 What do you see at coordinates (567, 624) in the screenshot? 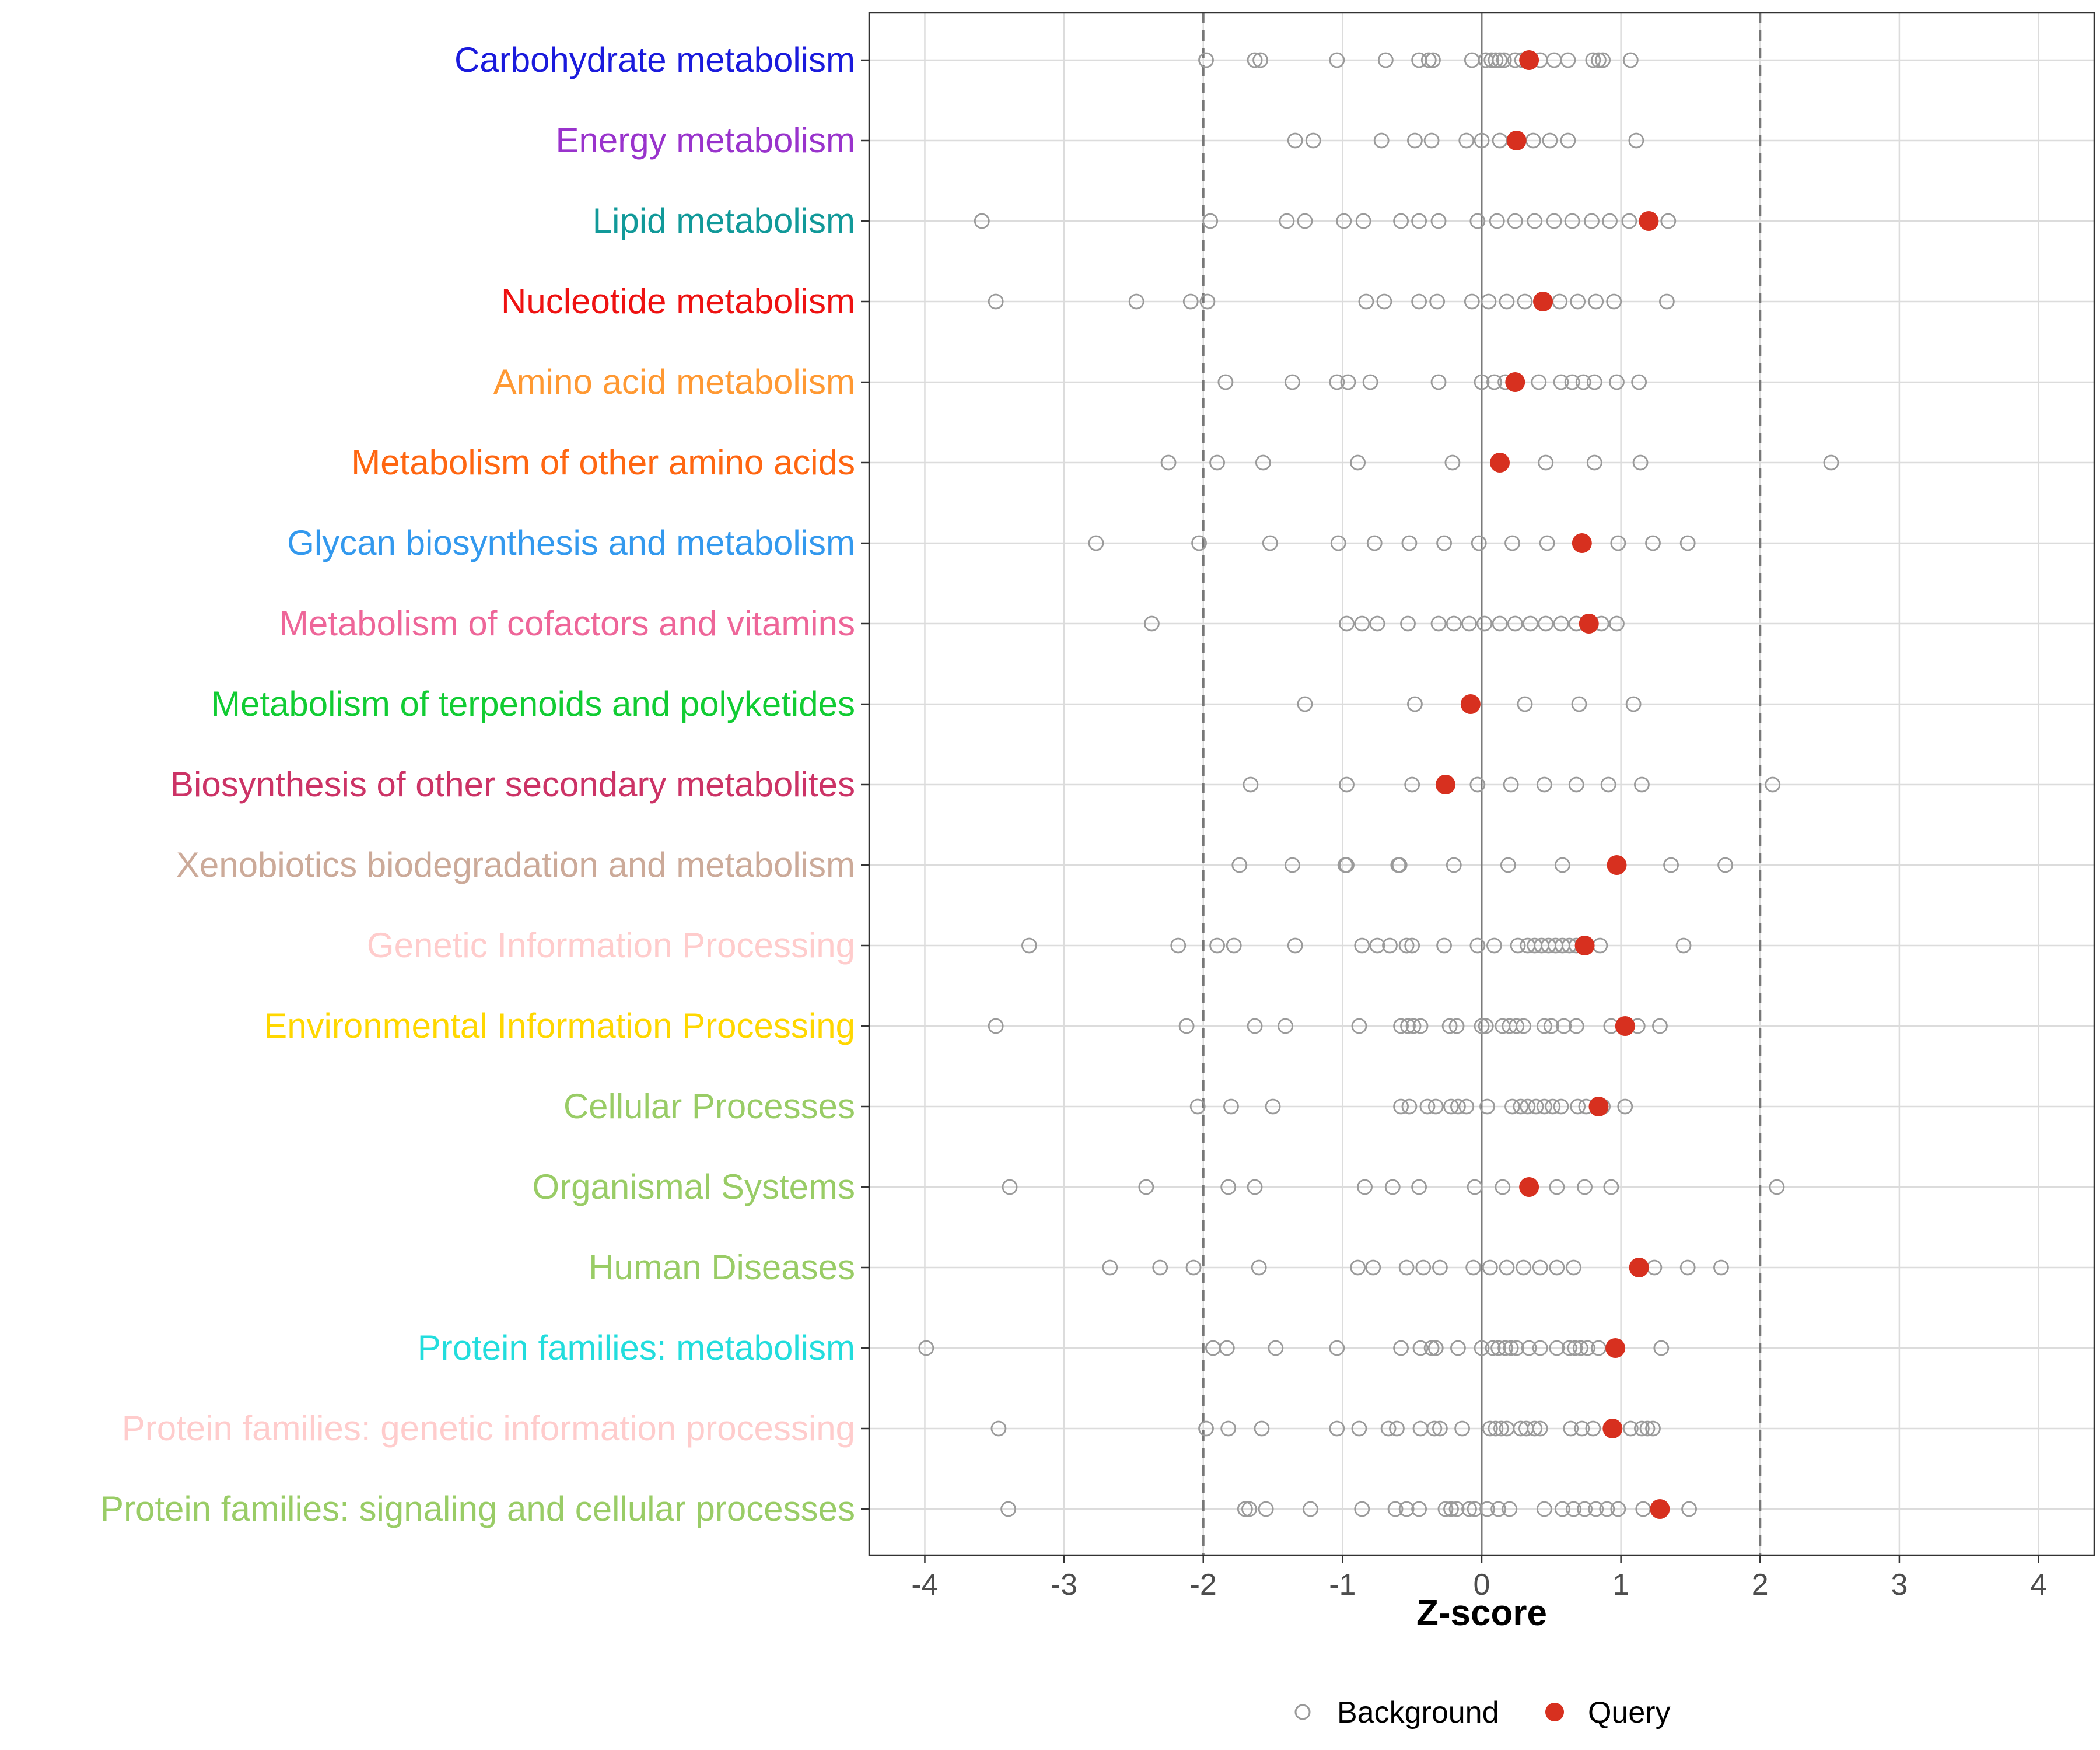
I see `category-label: Metabolism of cofactors and vitamins` at bounding box center [567, 624].